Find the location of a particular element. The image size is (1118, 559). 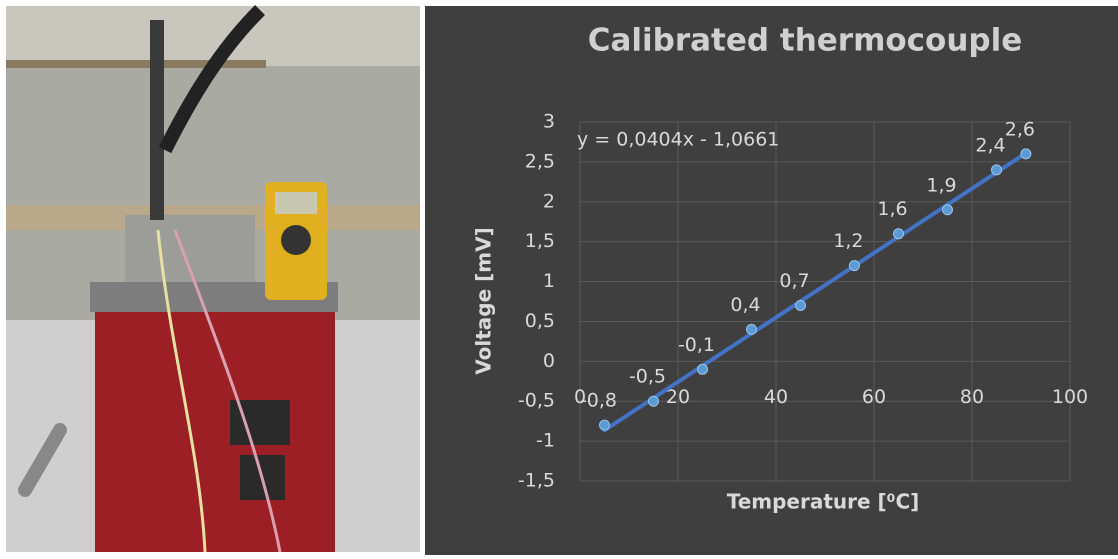

x-axis-title: Temperature [⁰C] is located at coordinates (823, 502).